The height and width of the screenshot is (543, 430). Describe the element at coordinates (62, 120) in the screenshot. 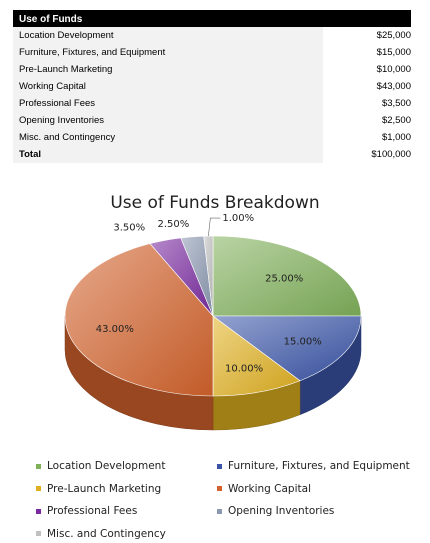

I see `row-label: Opening Inventories` at that location.